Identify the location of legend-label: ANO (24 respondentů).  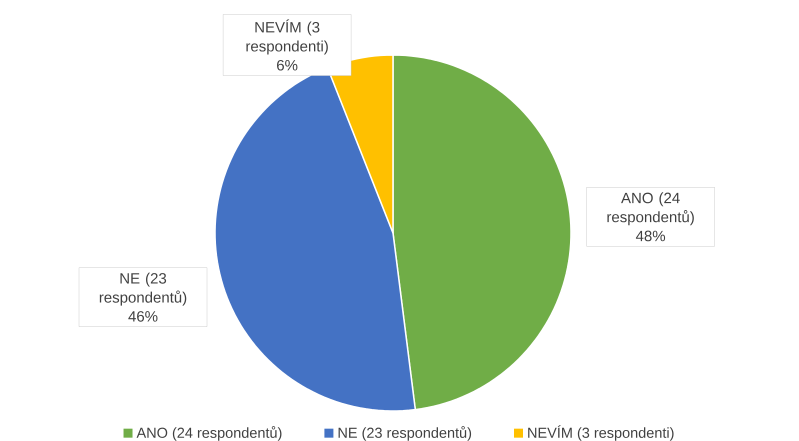
(209, 433).